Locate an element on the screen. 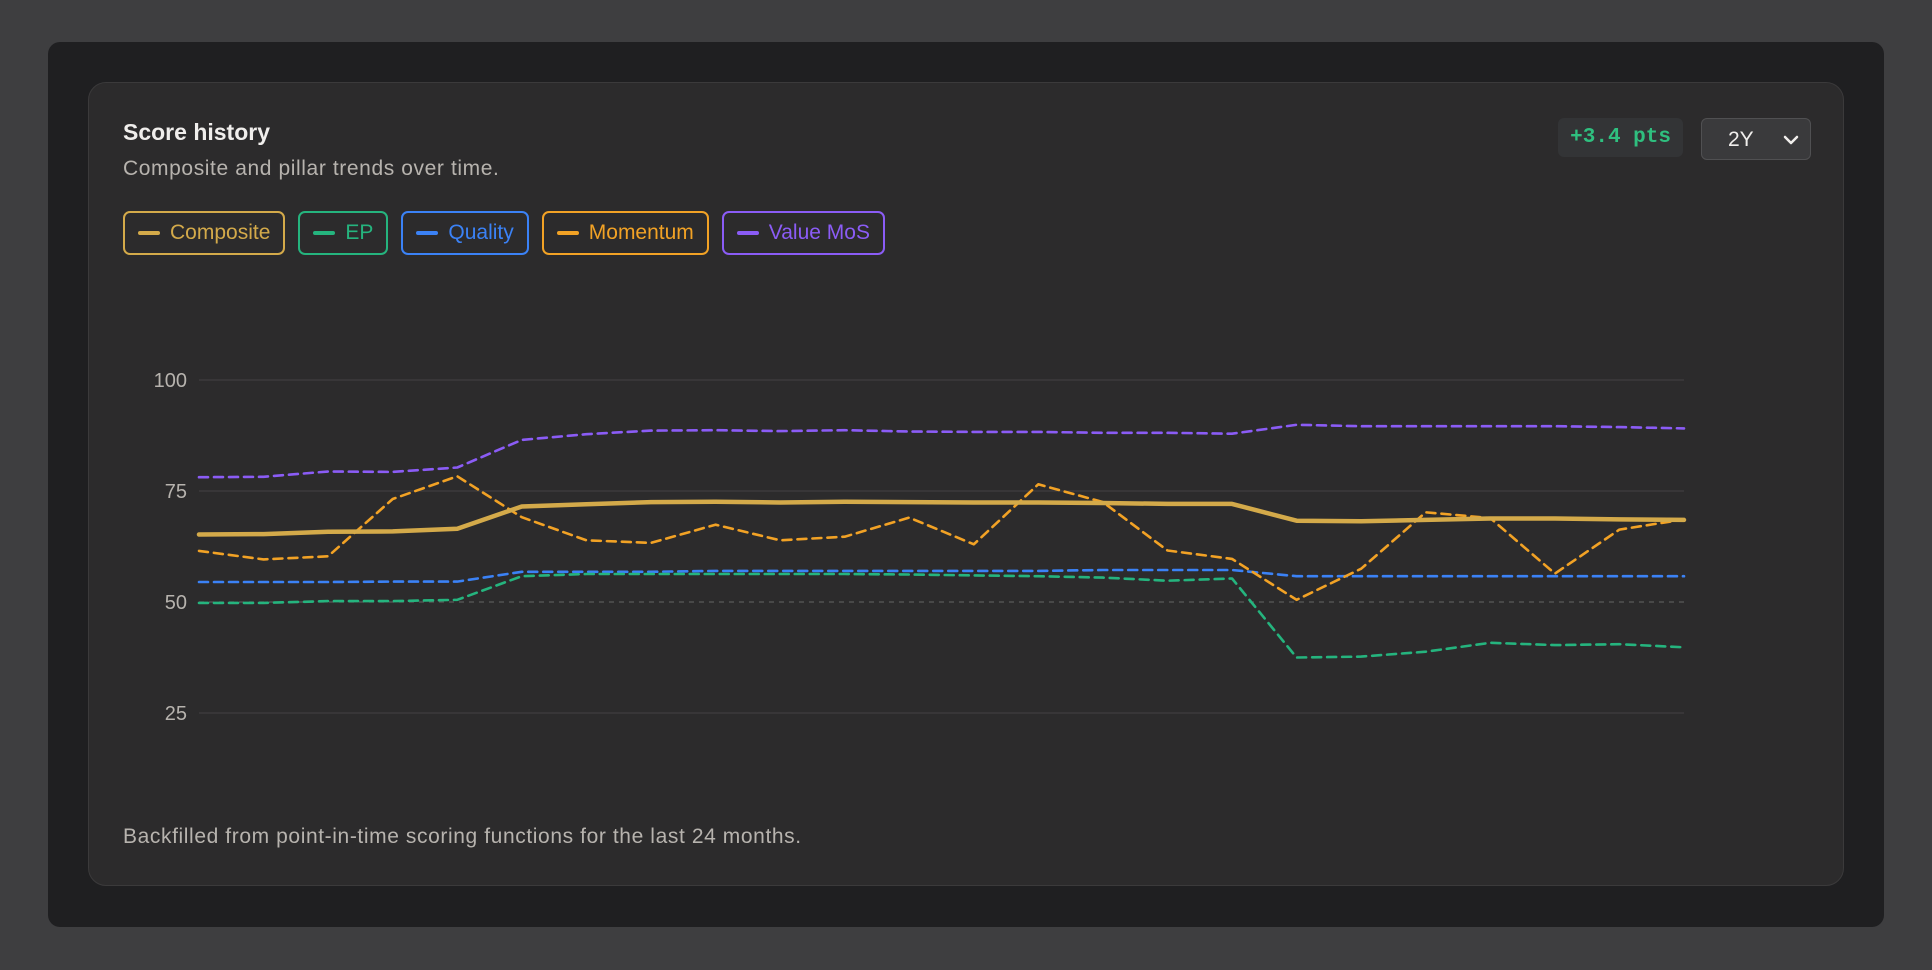  legend-label: Composite is located at coordinates (220, 232).